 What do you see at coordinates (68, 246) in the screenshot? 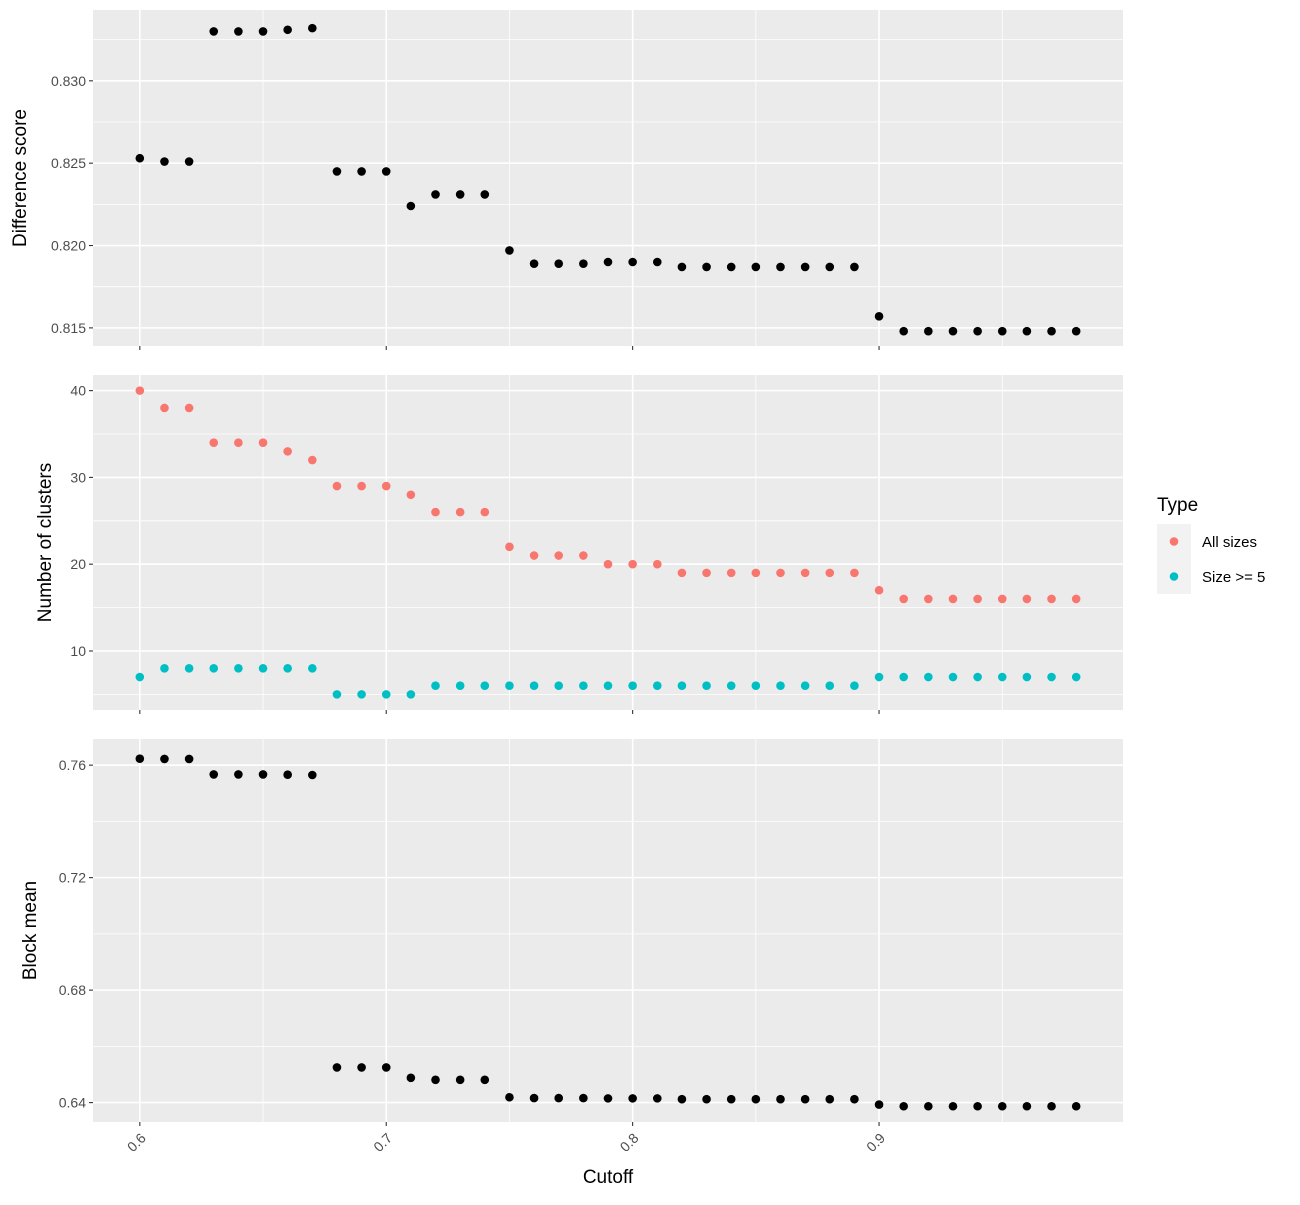
I see `y-tick-label: 0.820` at bounding box center [68, 246].